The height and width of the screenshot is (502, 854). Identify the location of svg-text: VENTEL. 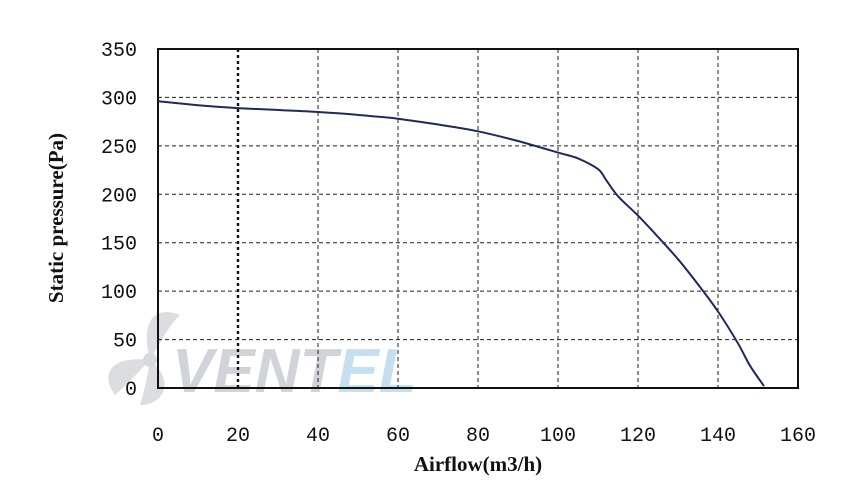
(294, 371).